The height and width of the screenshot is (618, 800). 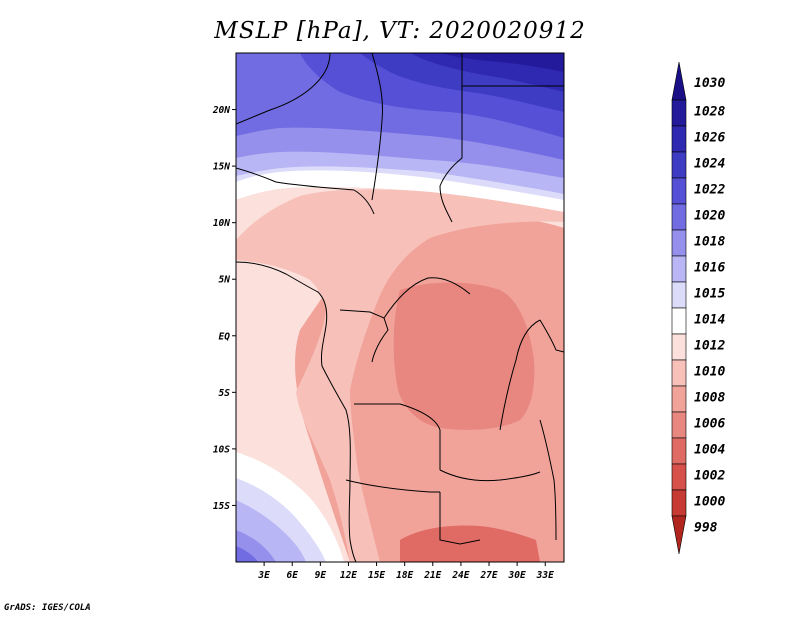 What do you see at coordinates (709, 346) in the screenshot?
I see `colorbar-label: 1012` at bounding box center [709, 346].